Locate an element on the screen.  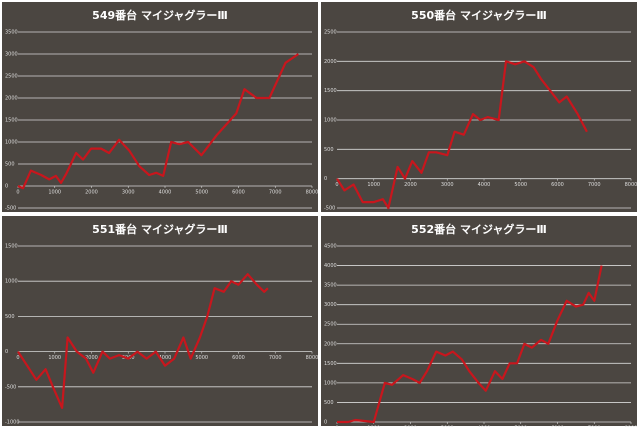
y-tick-label: -1000 is located at coordinates (12, 423).